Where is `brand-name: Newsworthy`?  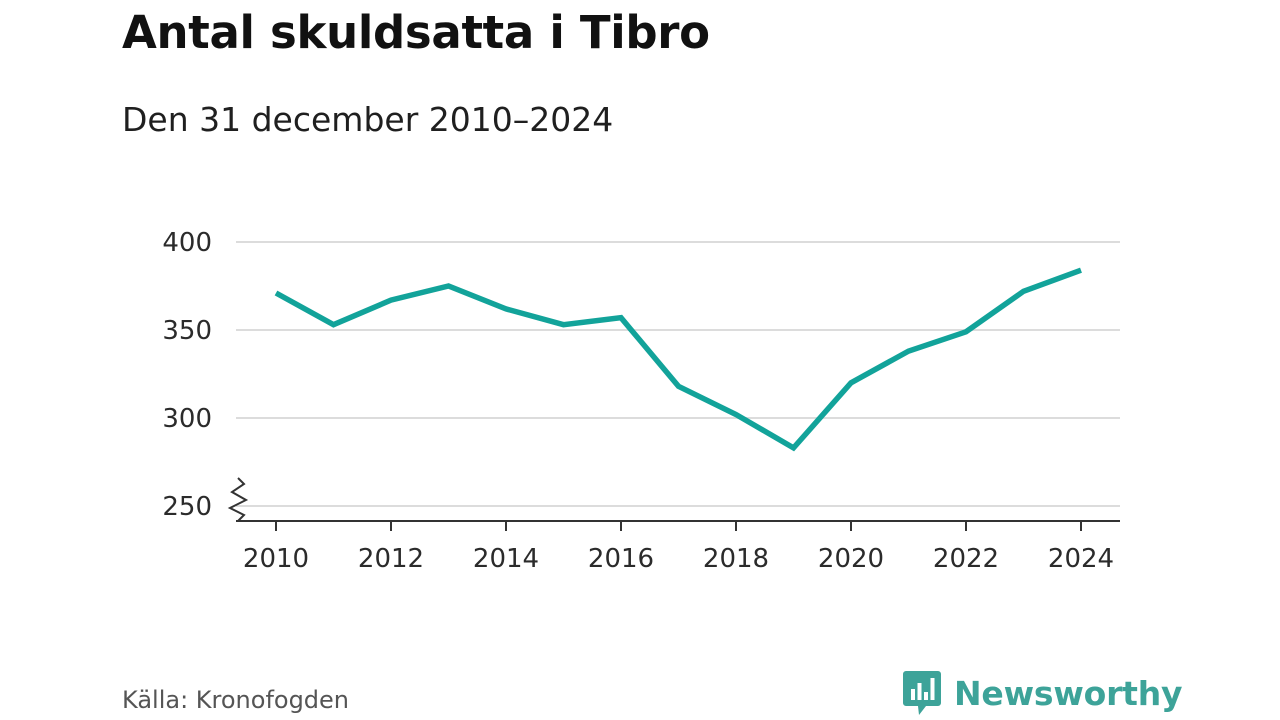
brand-name: Newsworthy is located at coordinates (1068, 693).